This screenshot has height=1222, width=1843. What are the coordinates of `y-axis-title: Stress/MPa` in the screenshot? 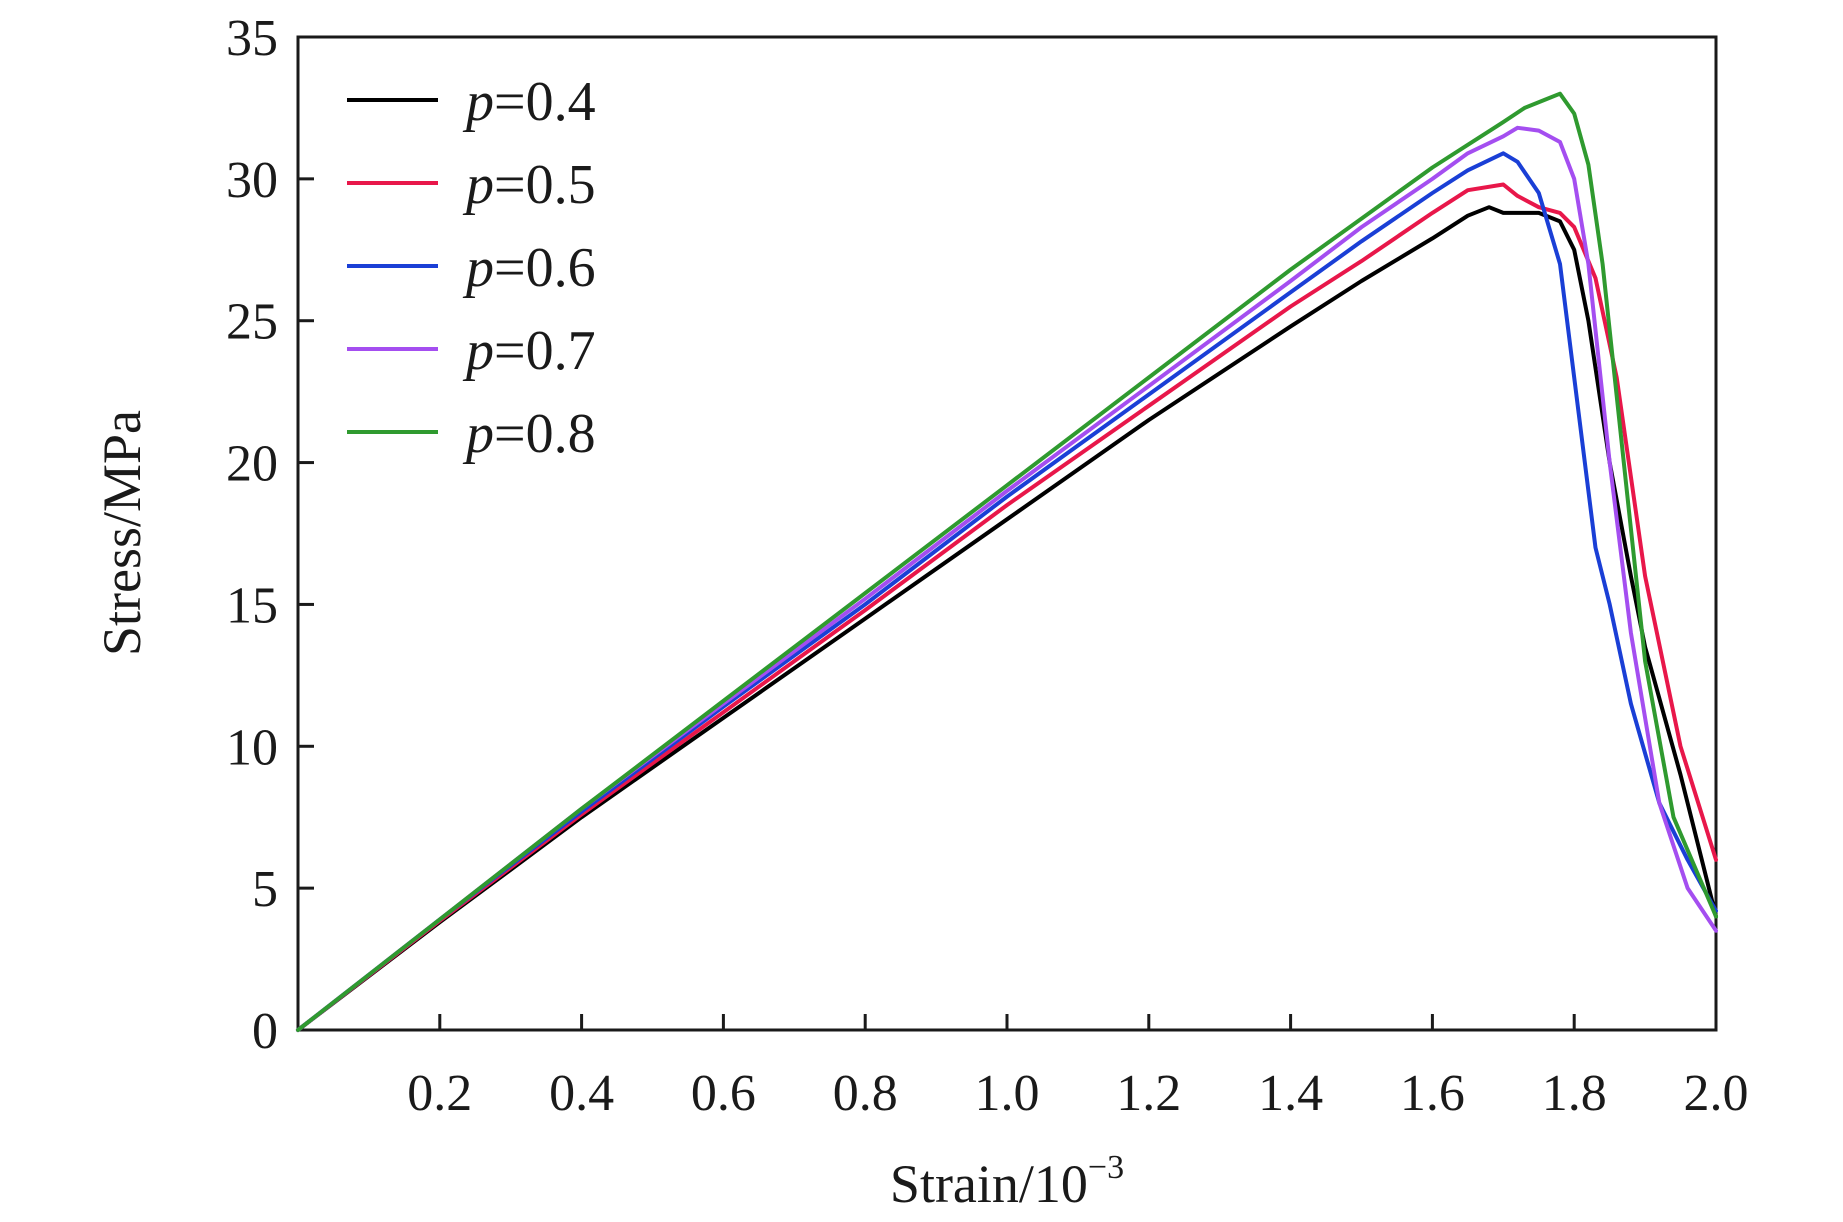 It's located at (122, 533).